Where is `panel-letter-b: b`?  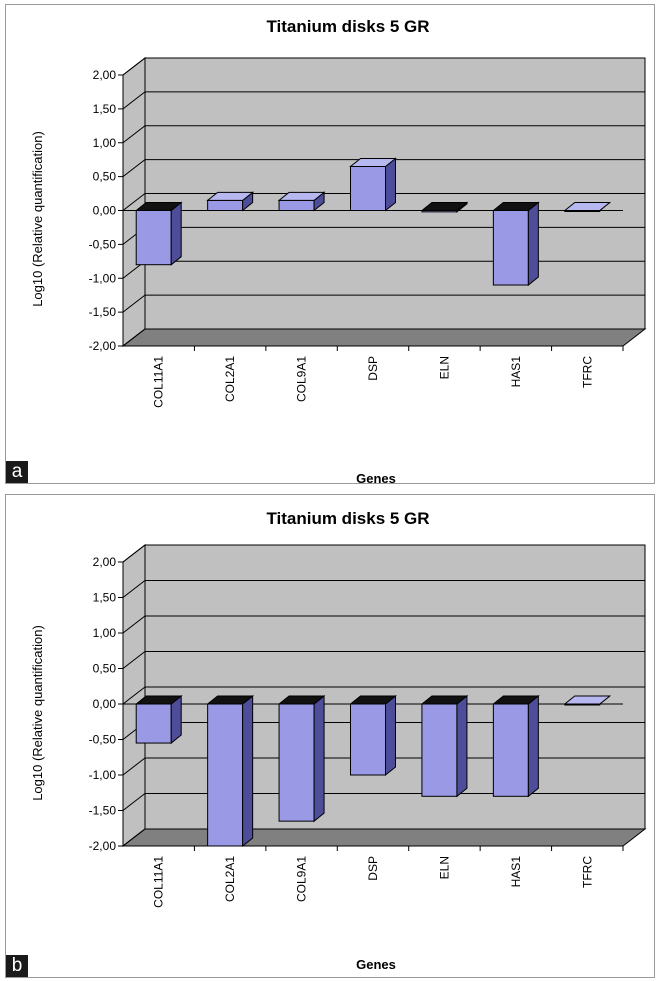 panel-letter-b: b is located at coordinates (17, 966).